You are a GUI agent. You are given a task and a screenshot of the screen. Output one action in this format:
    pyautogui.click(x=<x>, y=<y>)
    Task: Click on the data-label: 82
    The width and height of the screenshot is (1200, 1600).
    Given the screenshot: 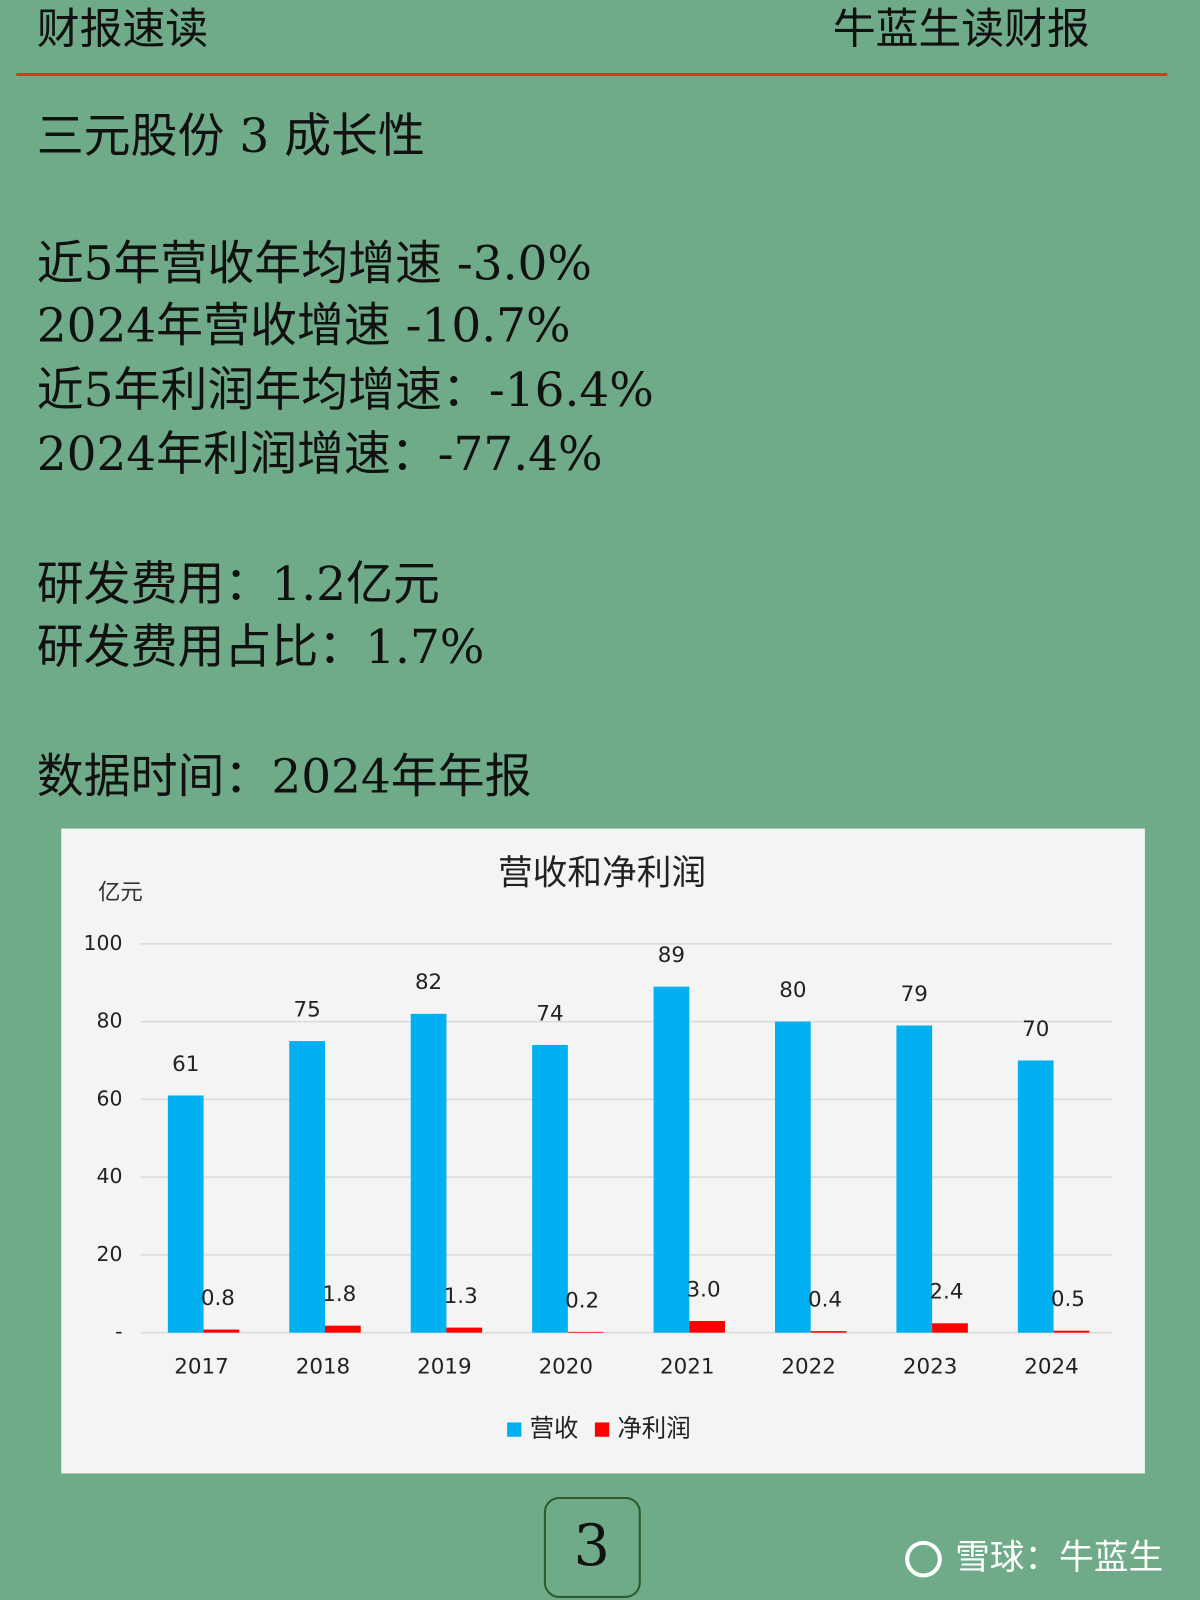 What is the action you would take?
    pyautogui.click(x=428, y=982)
    